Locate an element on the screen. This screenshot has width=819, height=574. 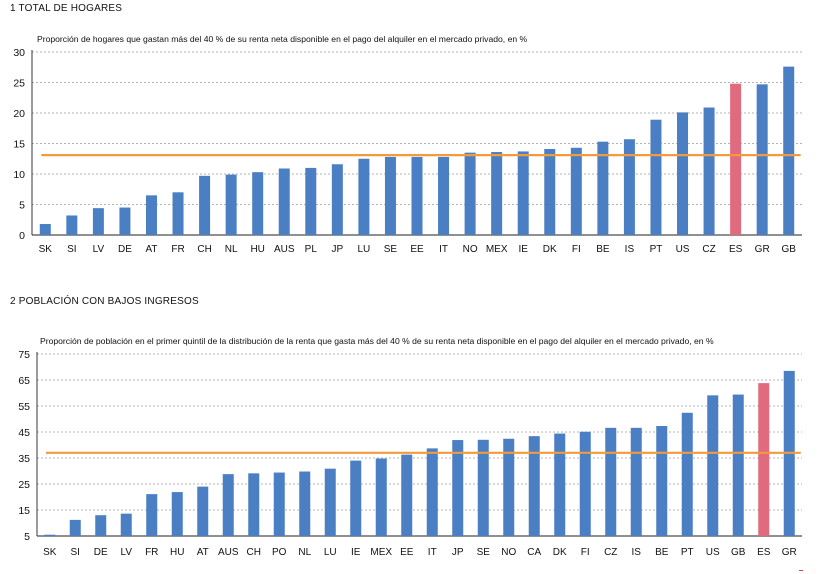
chart1-bar-it is located at coordinates (444, 195).